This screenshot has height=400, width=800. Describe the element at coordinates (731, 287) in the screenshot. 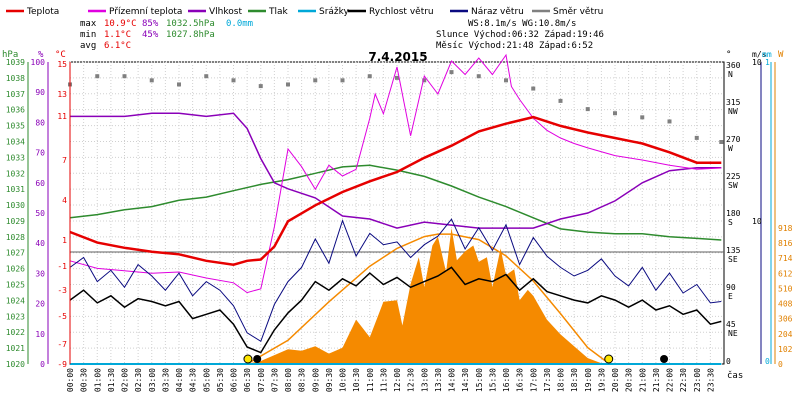

I see `axis-dir-tick: 90` at that location.